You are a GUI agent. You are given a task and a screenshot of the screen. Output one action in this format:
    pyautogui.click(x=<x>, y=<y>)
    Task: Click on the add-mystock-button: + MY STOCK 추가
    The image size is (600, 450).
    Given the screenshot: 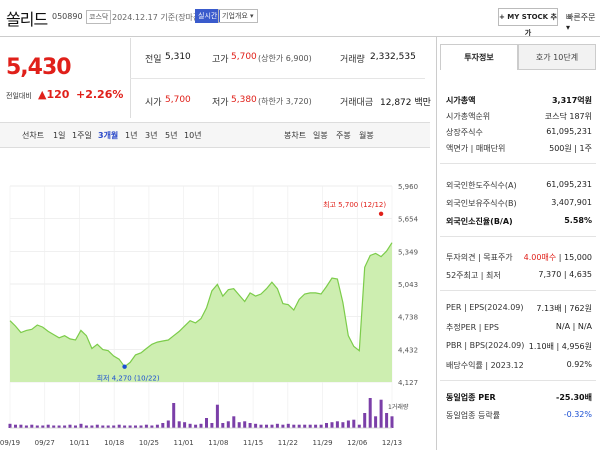 What is the action you would take?
    pyautogui.click(x=528, y=22)
    